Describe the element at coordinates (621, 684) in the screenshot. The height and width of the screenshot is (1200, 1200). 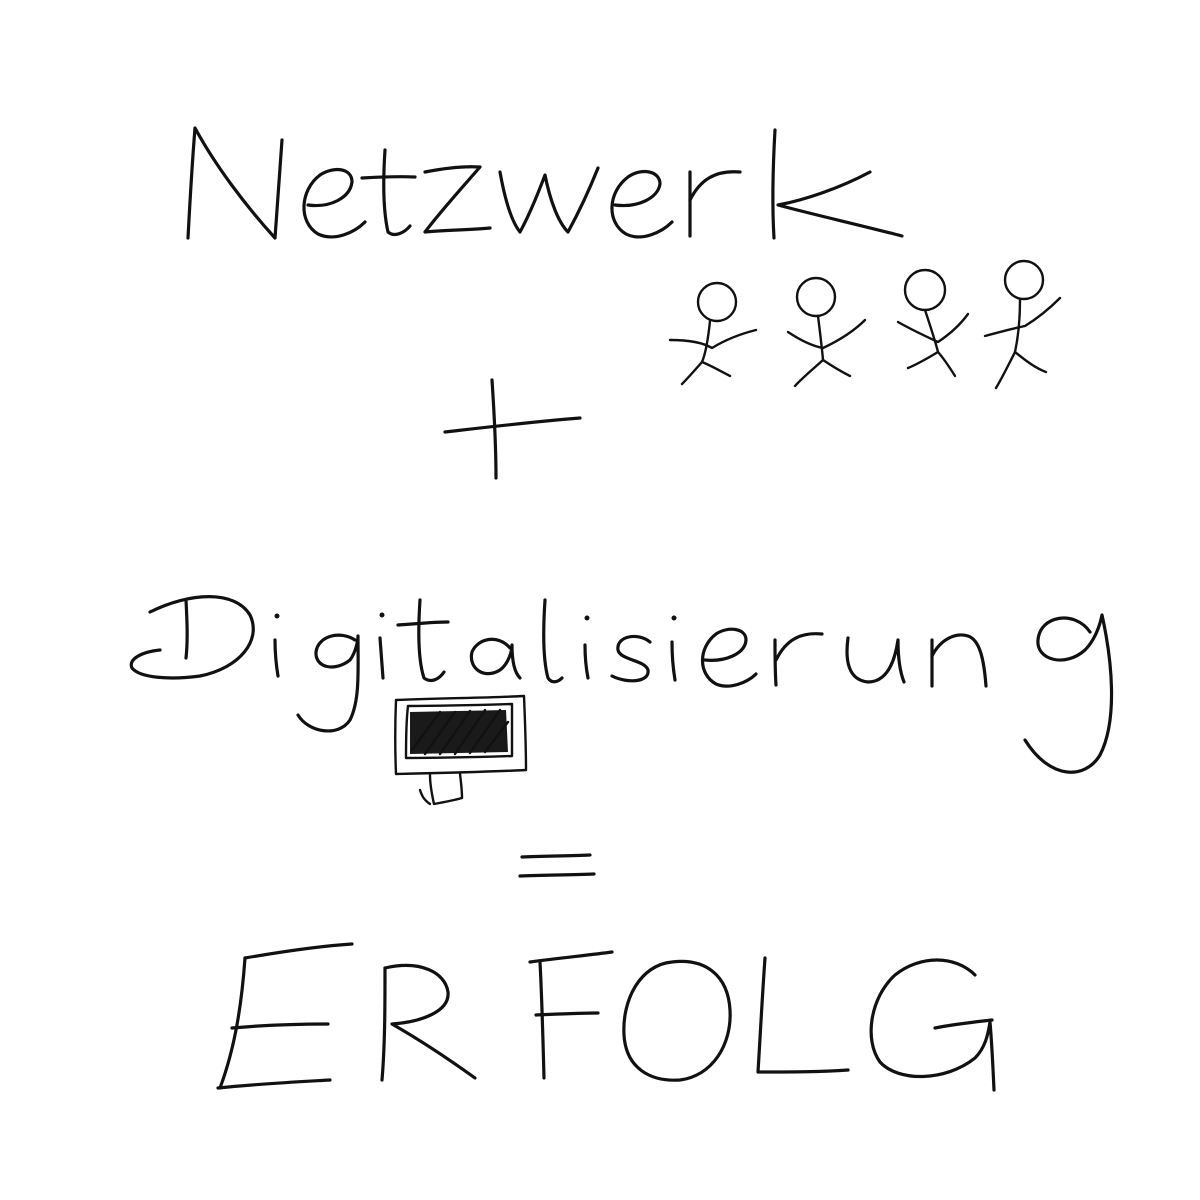
I see `digitalisierung-strokes` at that location.